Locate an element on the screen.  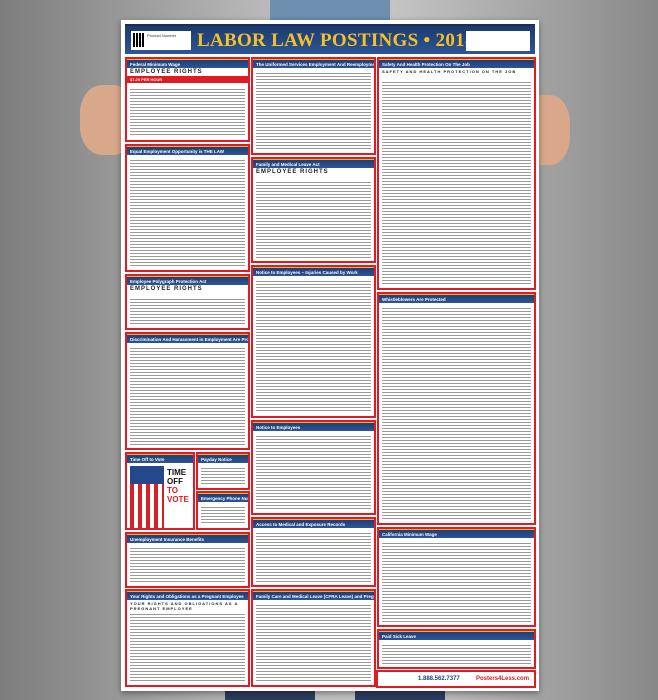
vote-headline: TIME OFF TO VOTE is located at coordinates (180, 486).